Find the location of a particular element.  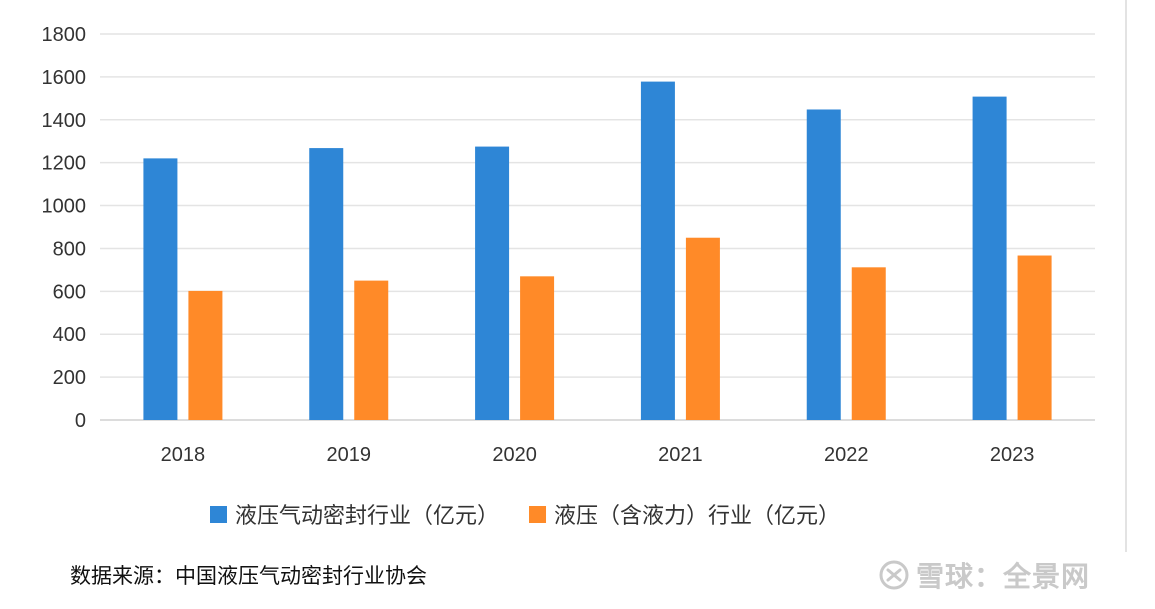

x-tick-label: 2019 is located at coordinates (349, 455).